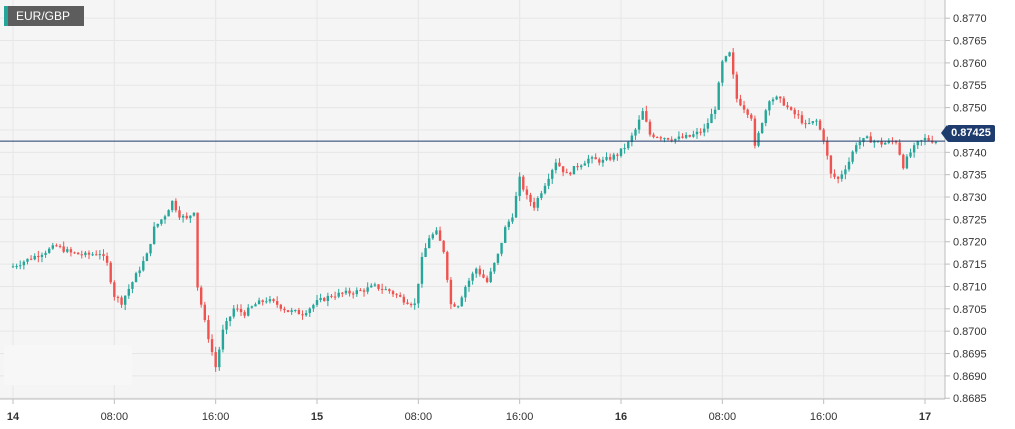 This screenshot has height=429, width=1015. What do you see at coordinates (970, 176) in the screenshot?
I see `y-tick-label: 0.8735` at bounding box center [970, 176].